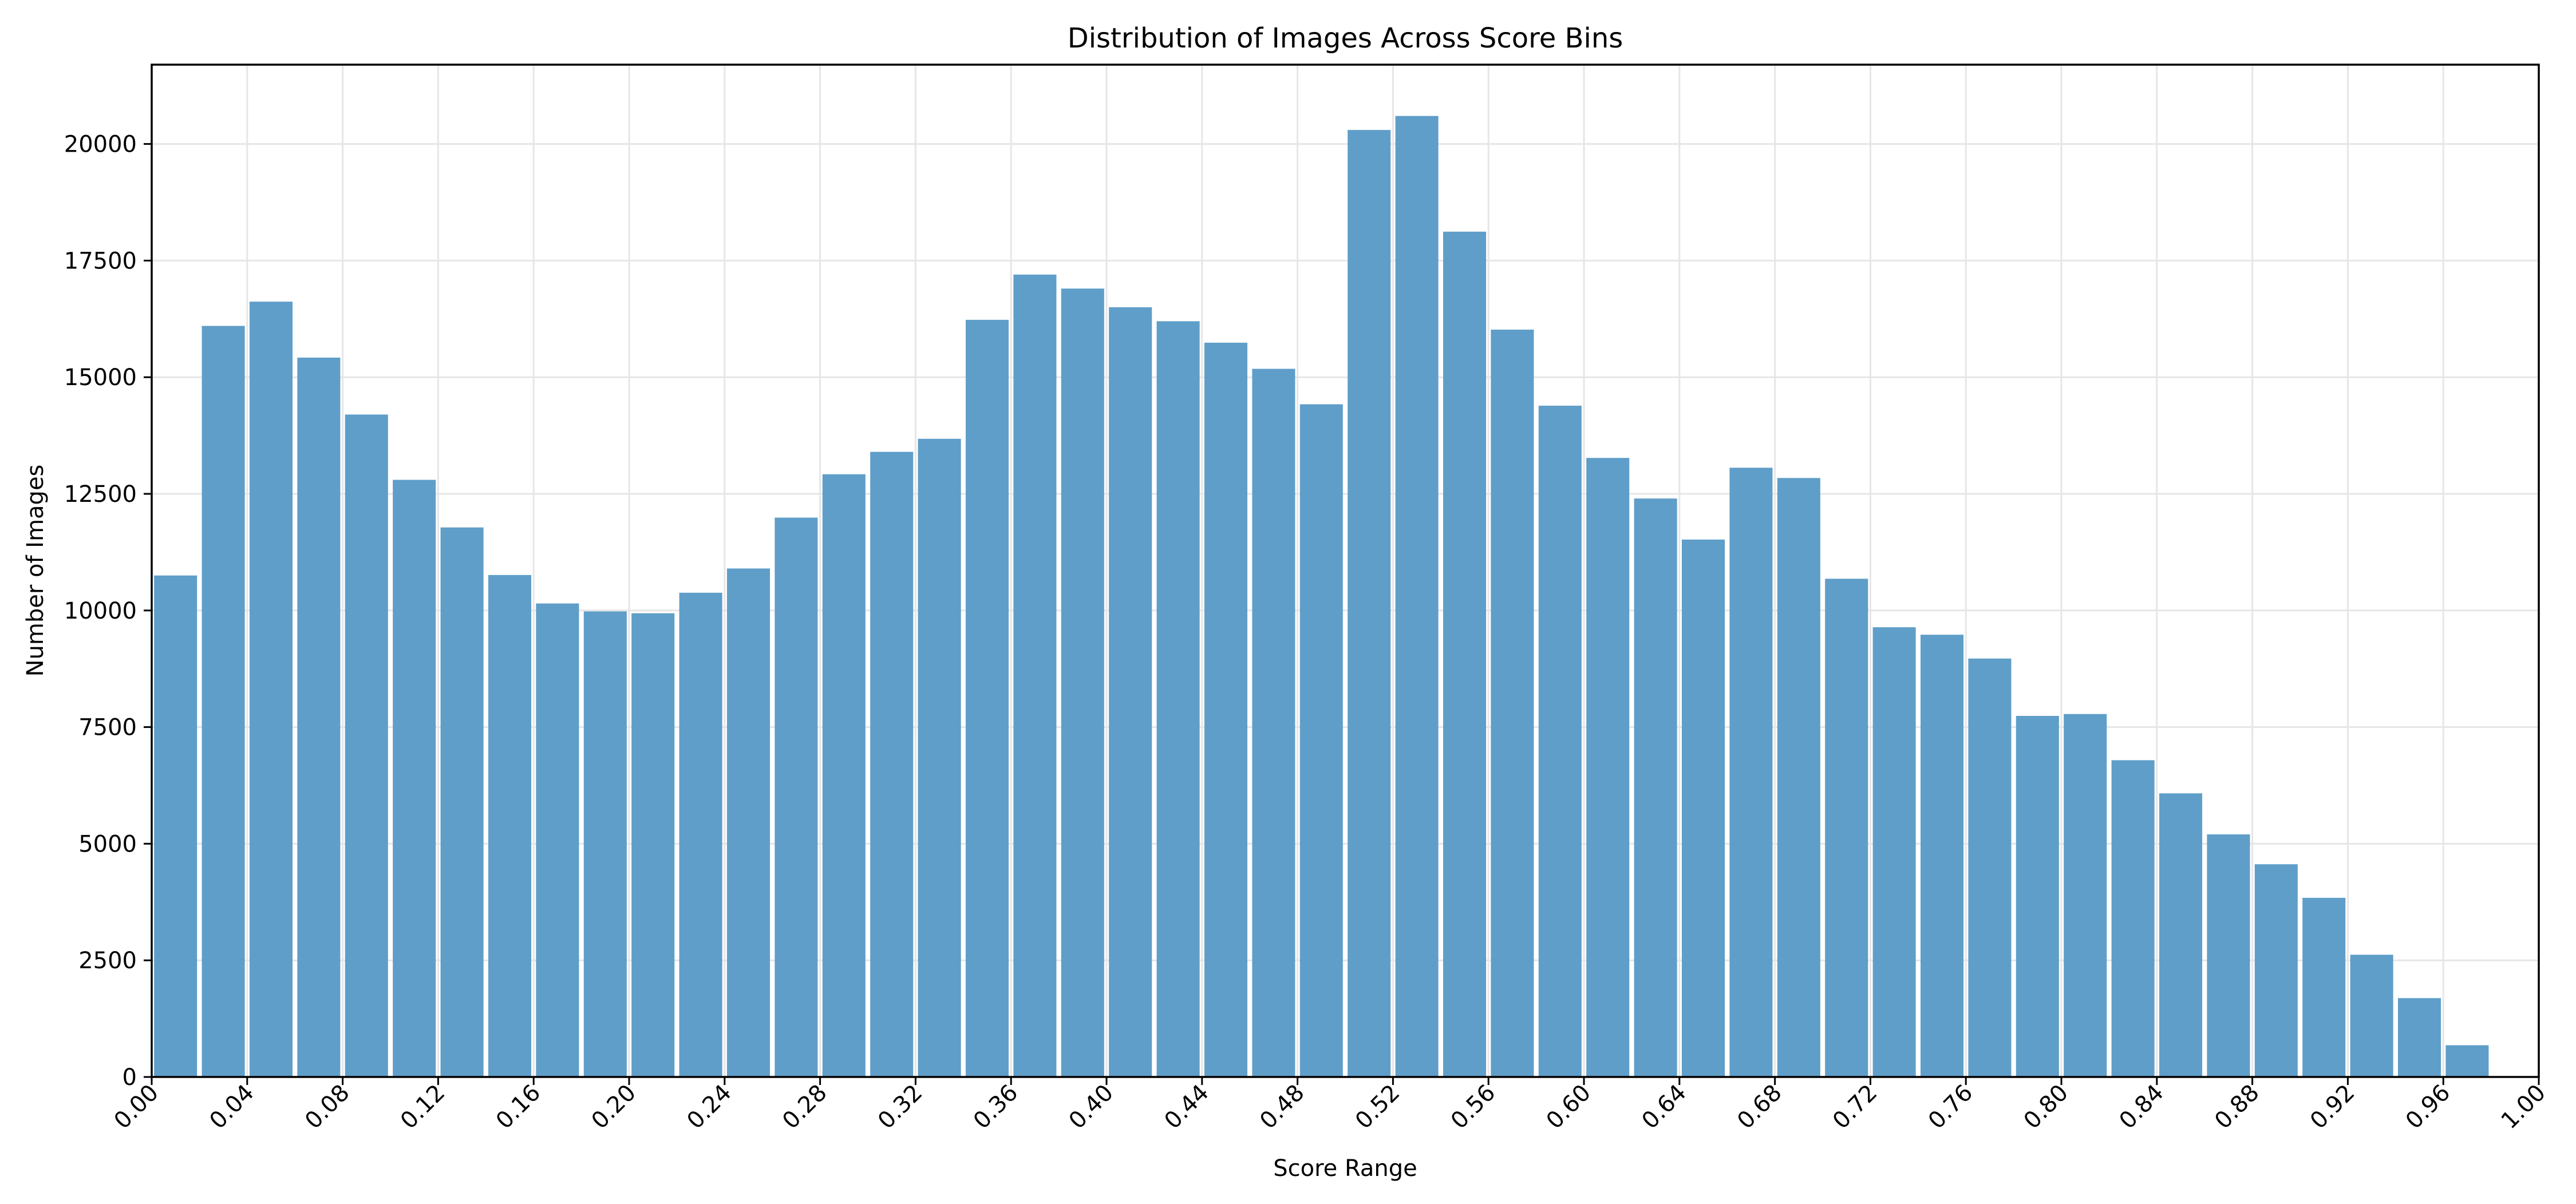 The width and height of the screenshot is (2576, 1204). Describe the element at coordinates (1345, 38) in the screenshot. I see `chart-title: Distribution of Images Across Score Bins` at that location.